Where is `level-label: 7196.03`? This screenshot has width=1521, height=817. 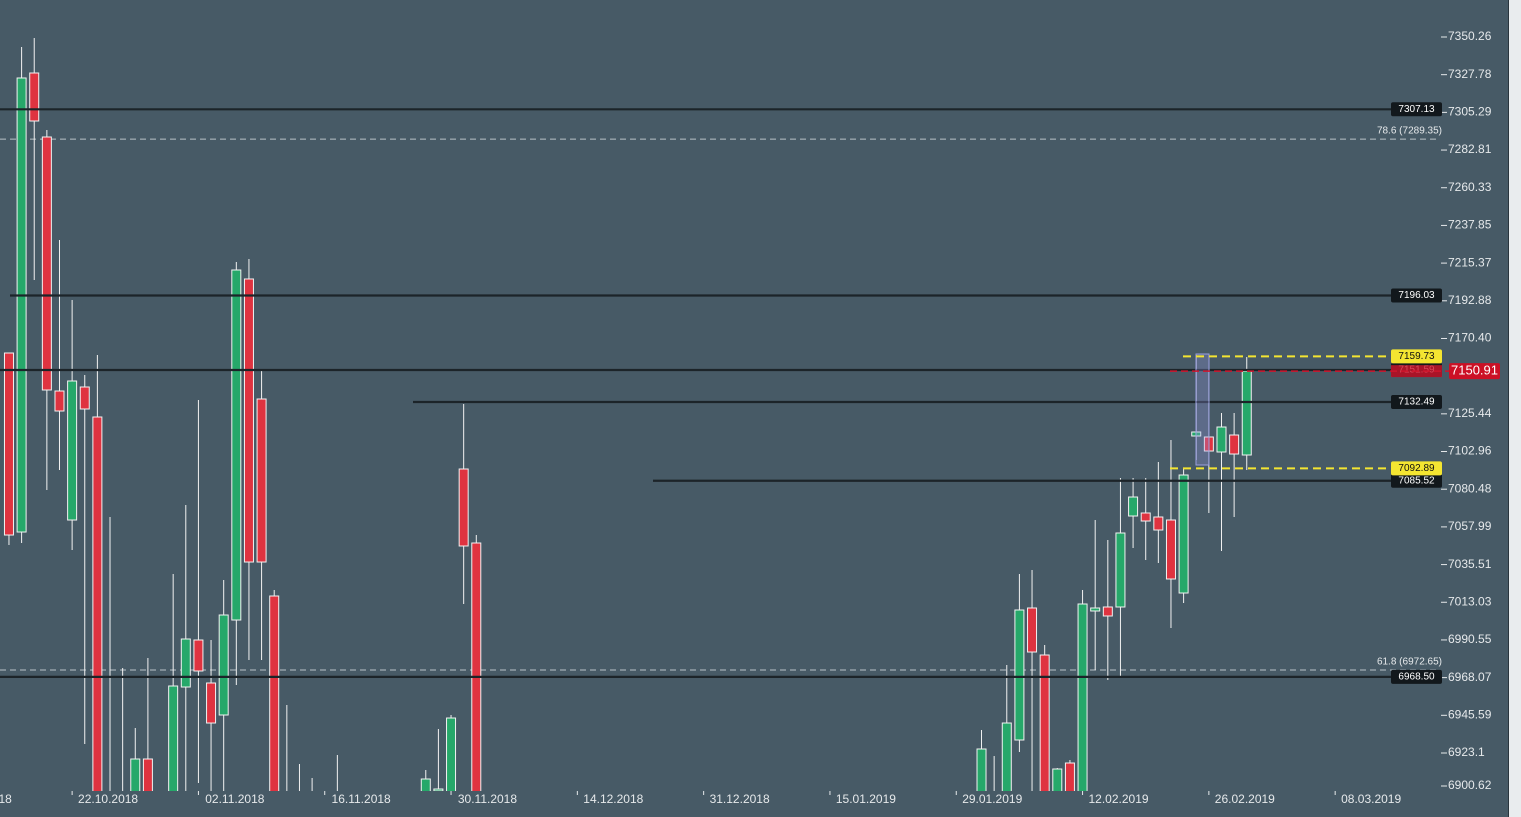
level-label: 7196.03 is located at coordinates (1416, 295).